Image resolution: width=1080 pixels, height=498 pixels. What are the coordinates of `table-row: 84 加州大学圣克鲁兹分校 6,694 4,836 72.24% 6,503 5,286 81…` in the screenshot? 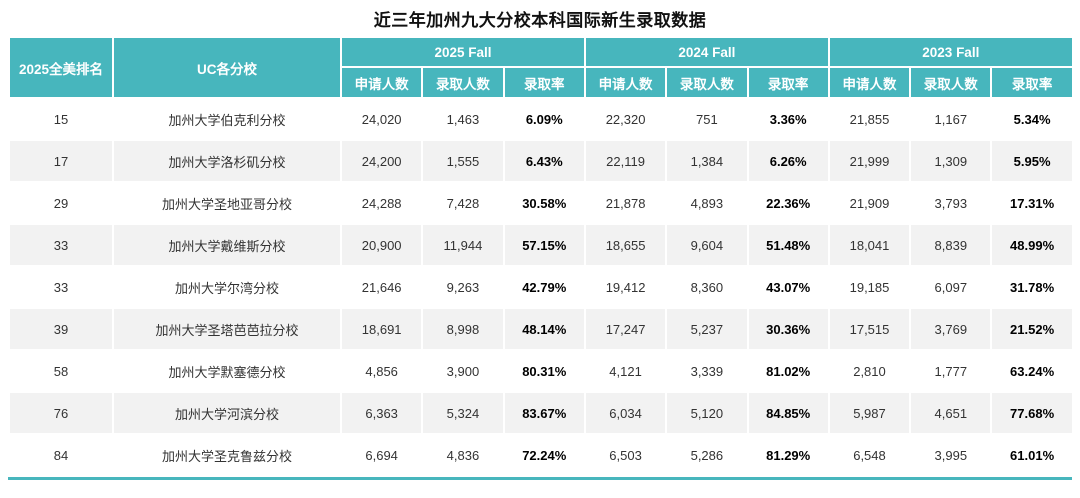 It's located at (541, 455).